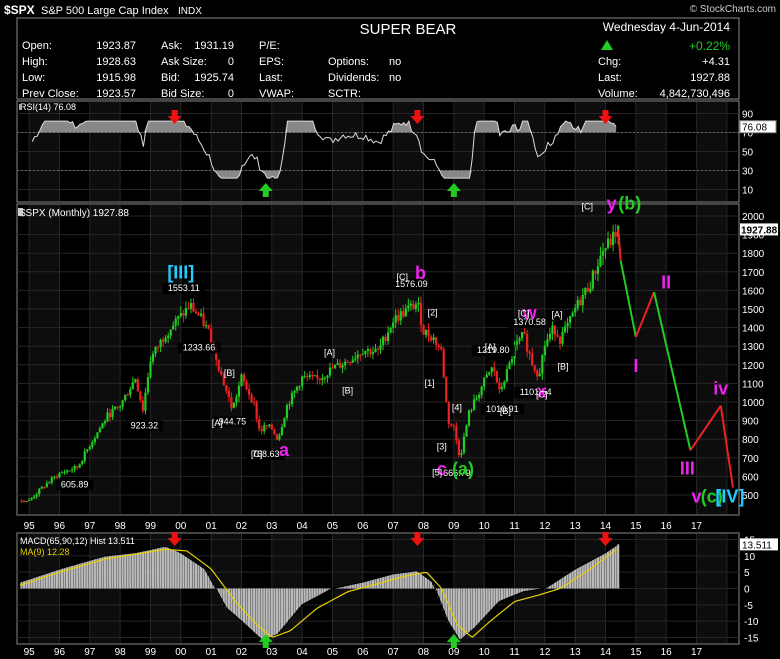 This screenshot has height=659, width=780. What do you see at coordinates (344, 94) in the screenshot?
I see `quote-label: SCTR:` at bounding box center [344, 94].